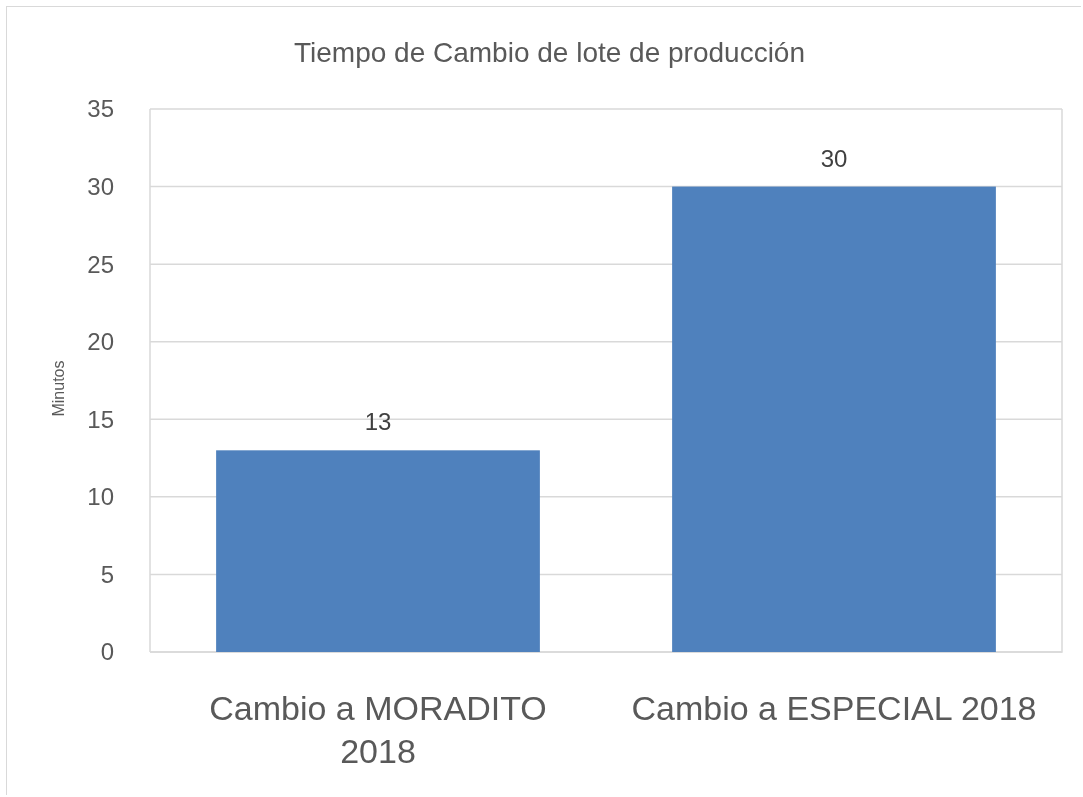  Describe the element at coordinates (107, 652) in the screenshot. I see `y-tick-label: 0` at that location.